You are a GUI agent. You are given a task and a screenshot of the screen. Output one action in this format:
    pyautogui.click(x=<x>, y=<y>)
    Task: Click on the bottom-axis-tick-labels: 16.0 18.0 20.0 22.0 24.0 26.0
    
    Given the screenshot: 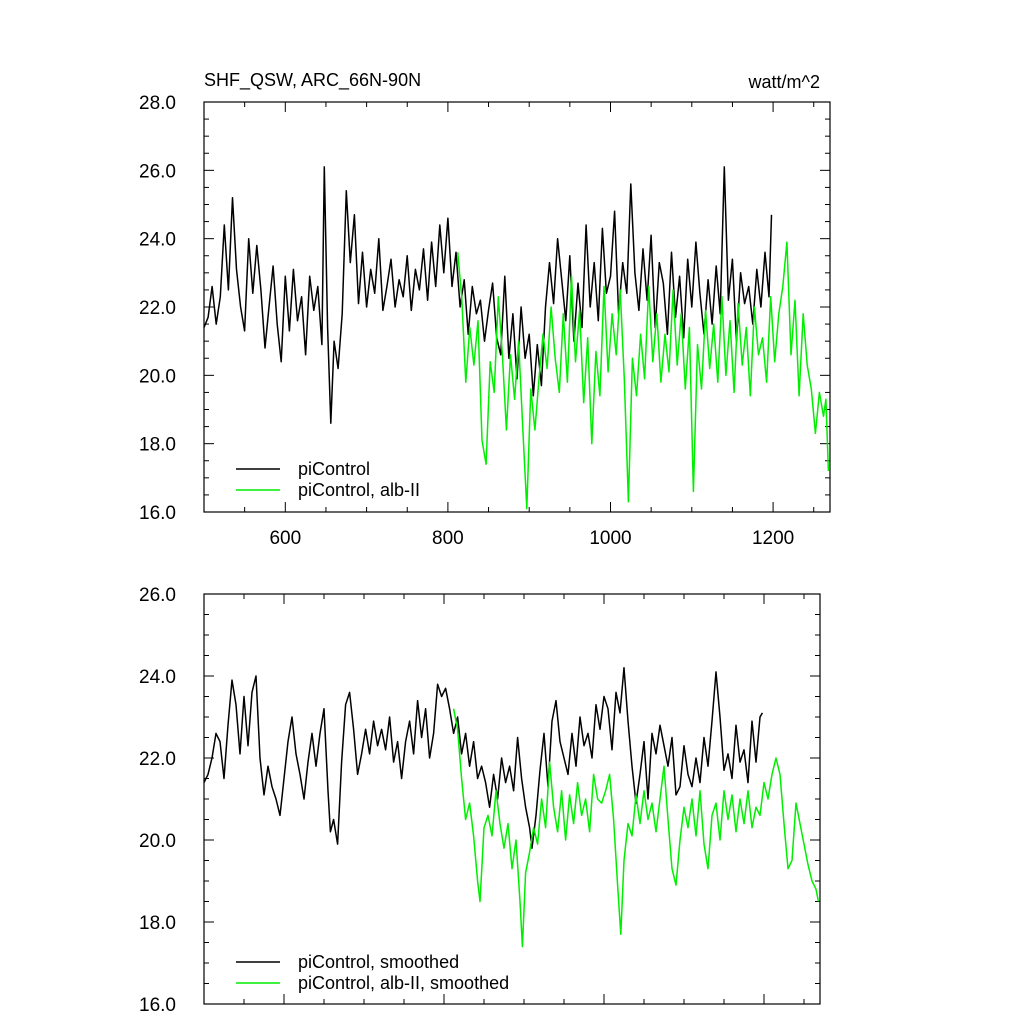 What is the action you would take?
    pyautogui.click(x=157, y=800)
    